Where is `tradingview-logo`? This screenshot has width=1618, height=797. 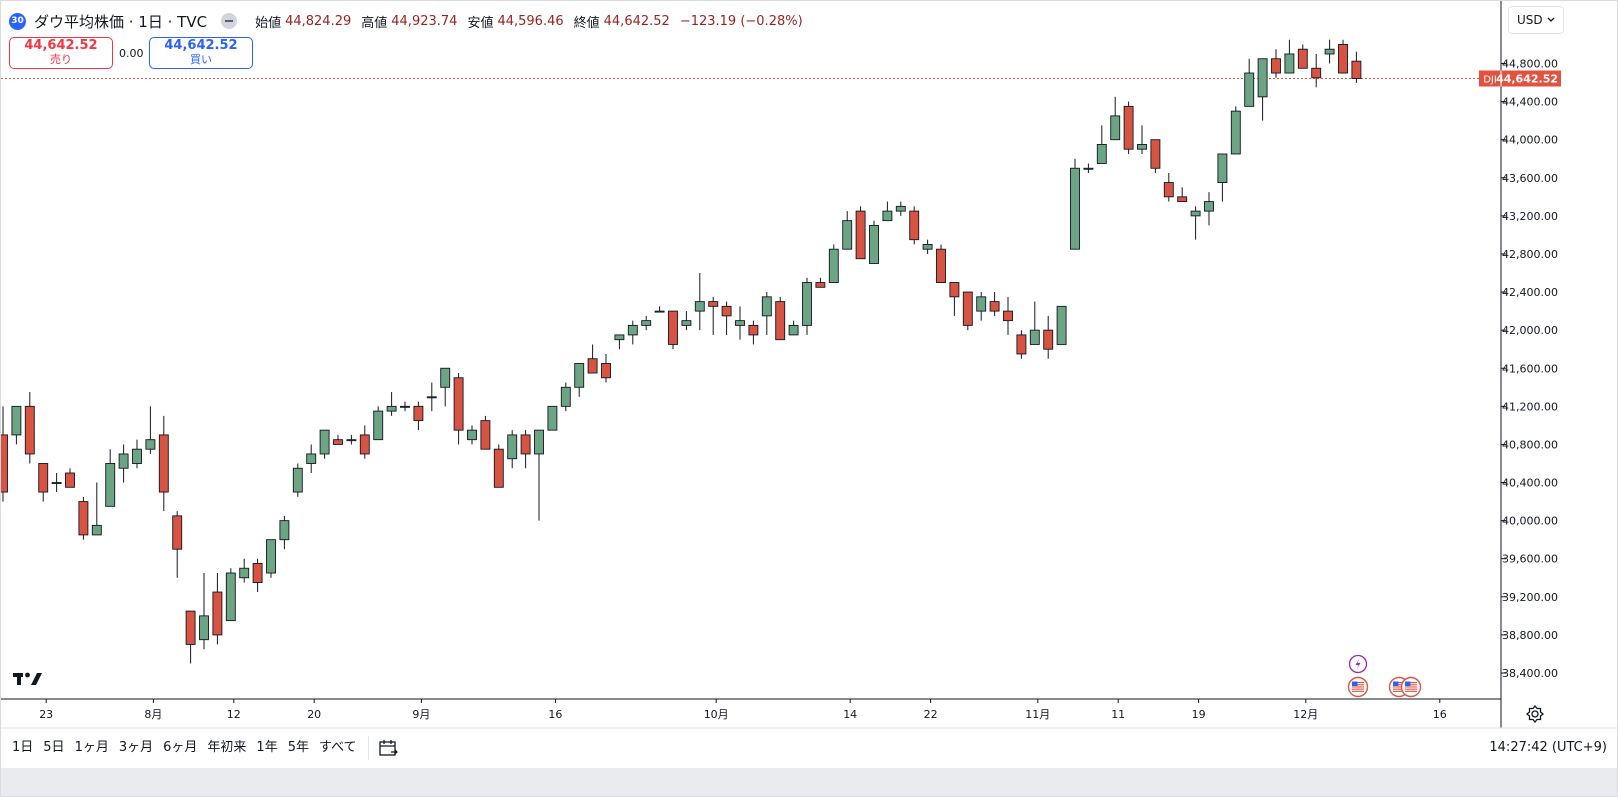
tradingview-logo is located at coordinates (28, 678).